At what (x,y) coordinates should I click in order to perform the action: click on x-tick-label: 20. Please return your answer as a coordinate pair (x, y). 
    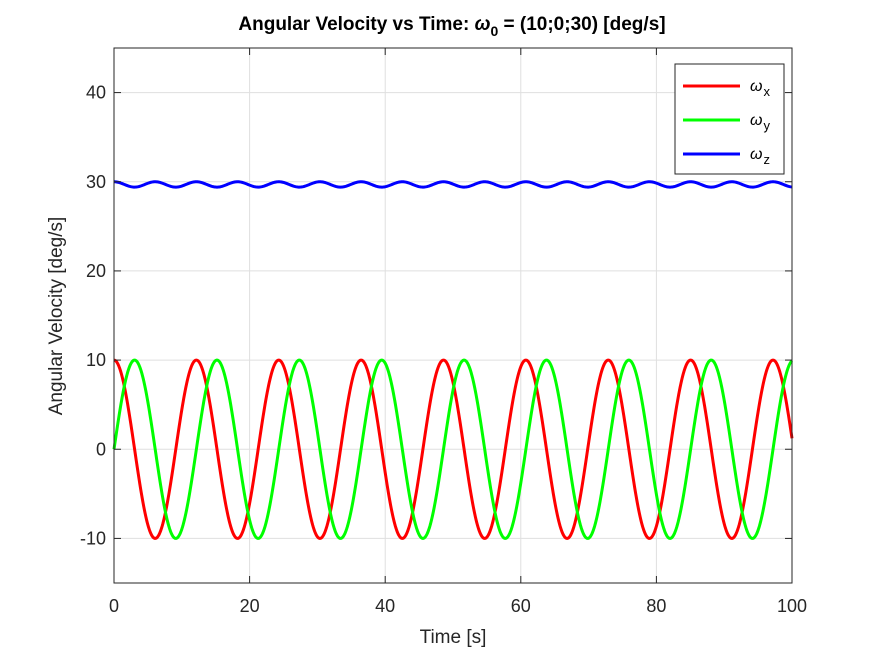
    Looking at the image, I should click on (250, 606).